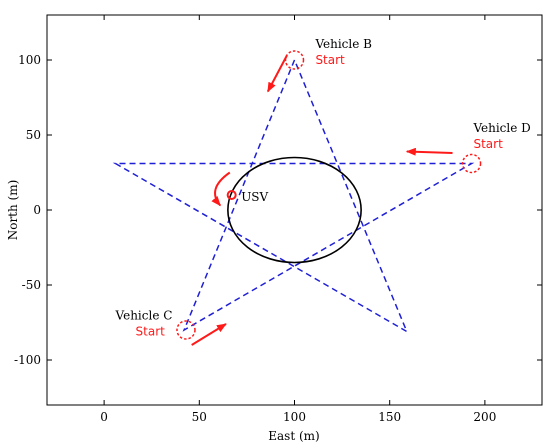 The image size is (550, 448). Describe the element at coordinates (37, 210) in the screenshot. I see `y-tick-label: 0` at that location.